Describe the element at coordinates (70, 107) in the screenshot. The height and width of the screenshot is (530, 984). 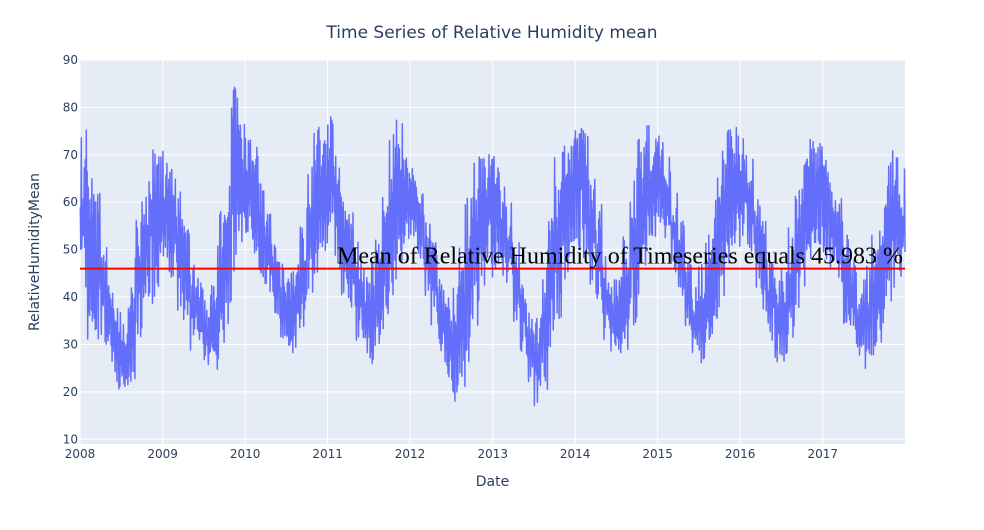
I see `y-tick-label: 80` at that location.